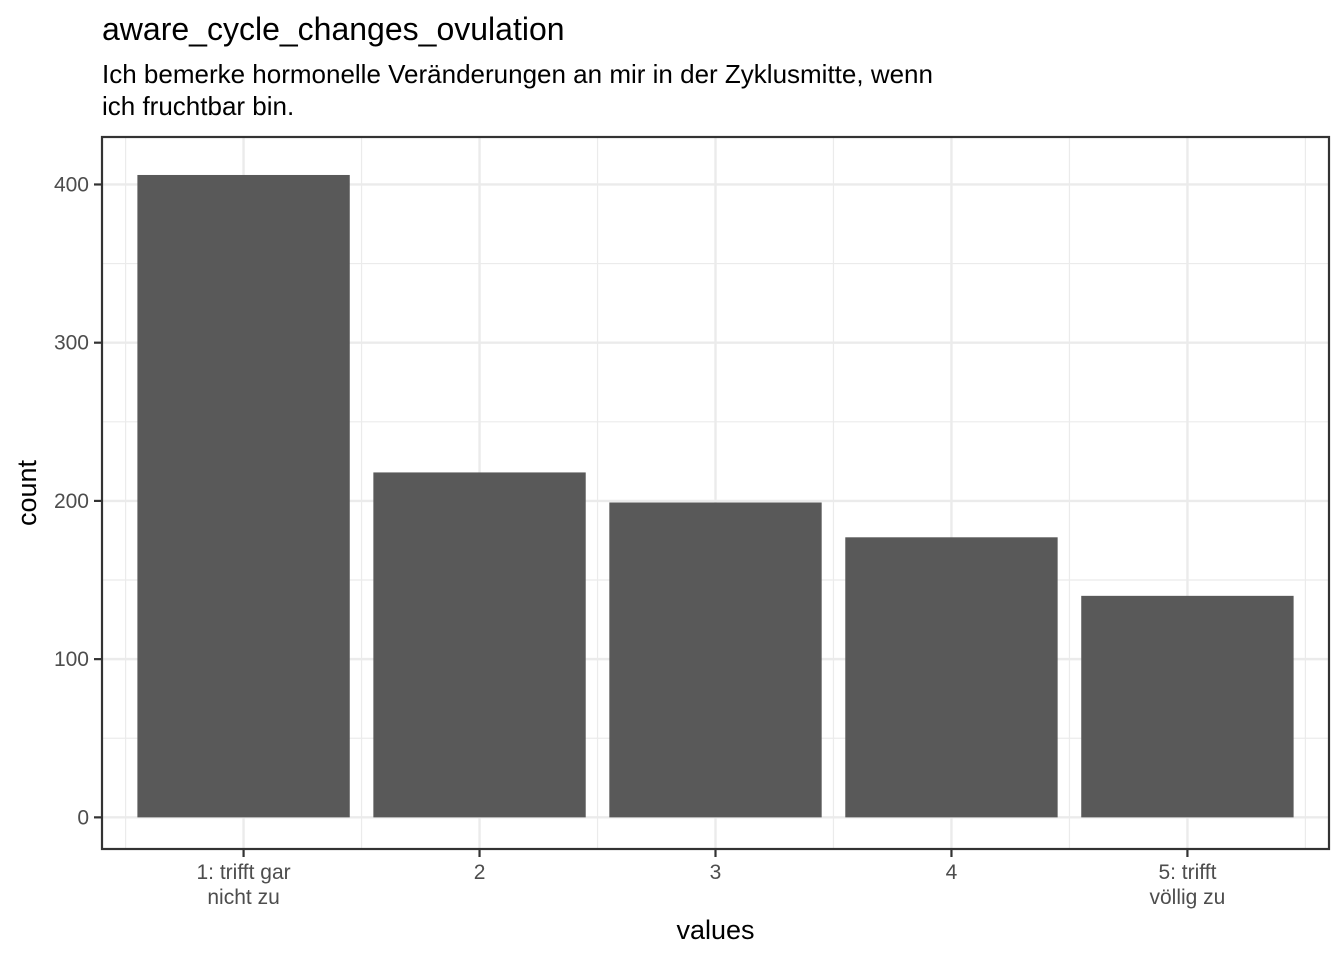 The width and height of the screenshot is (1344, 960). Describe the element at coordinates (71, 184) in the screenshot. I see `y-tick-label: 400` at that location.